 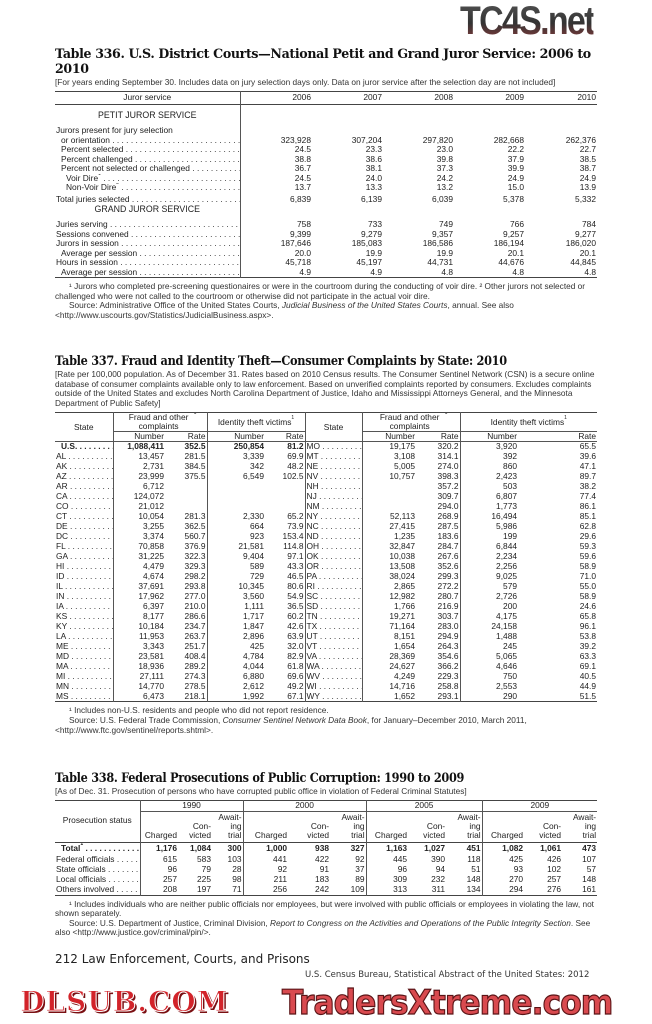 What do you see at coordinates (366, 140) in the screenshot?
I see `value-cell: 307,204` at bounding box center [366, 140].